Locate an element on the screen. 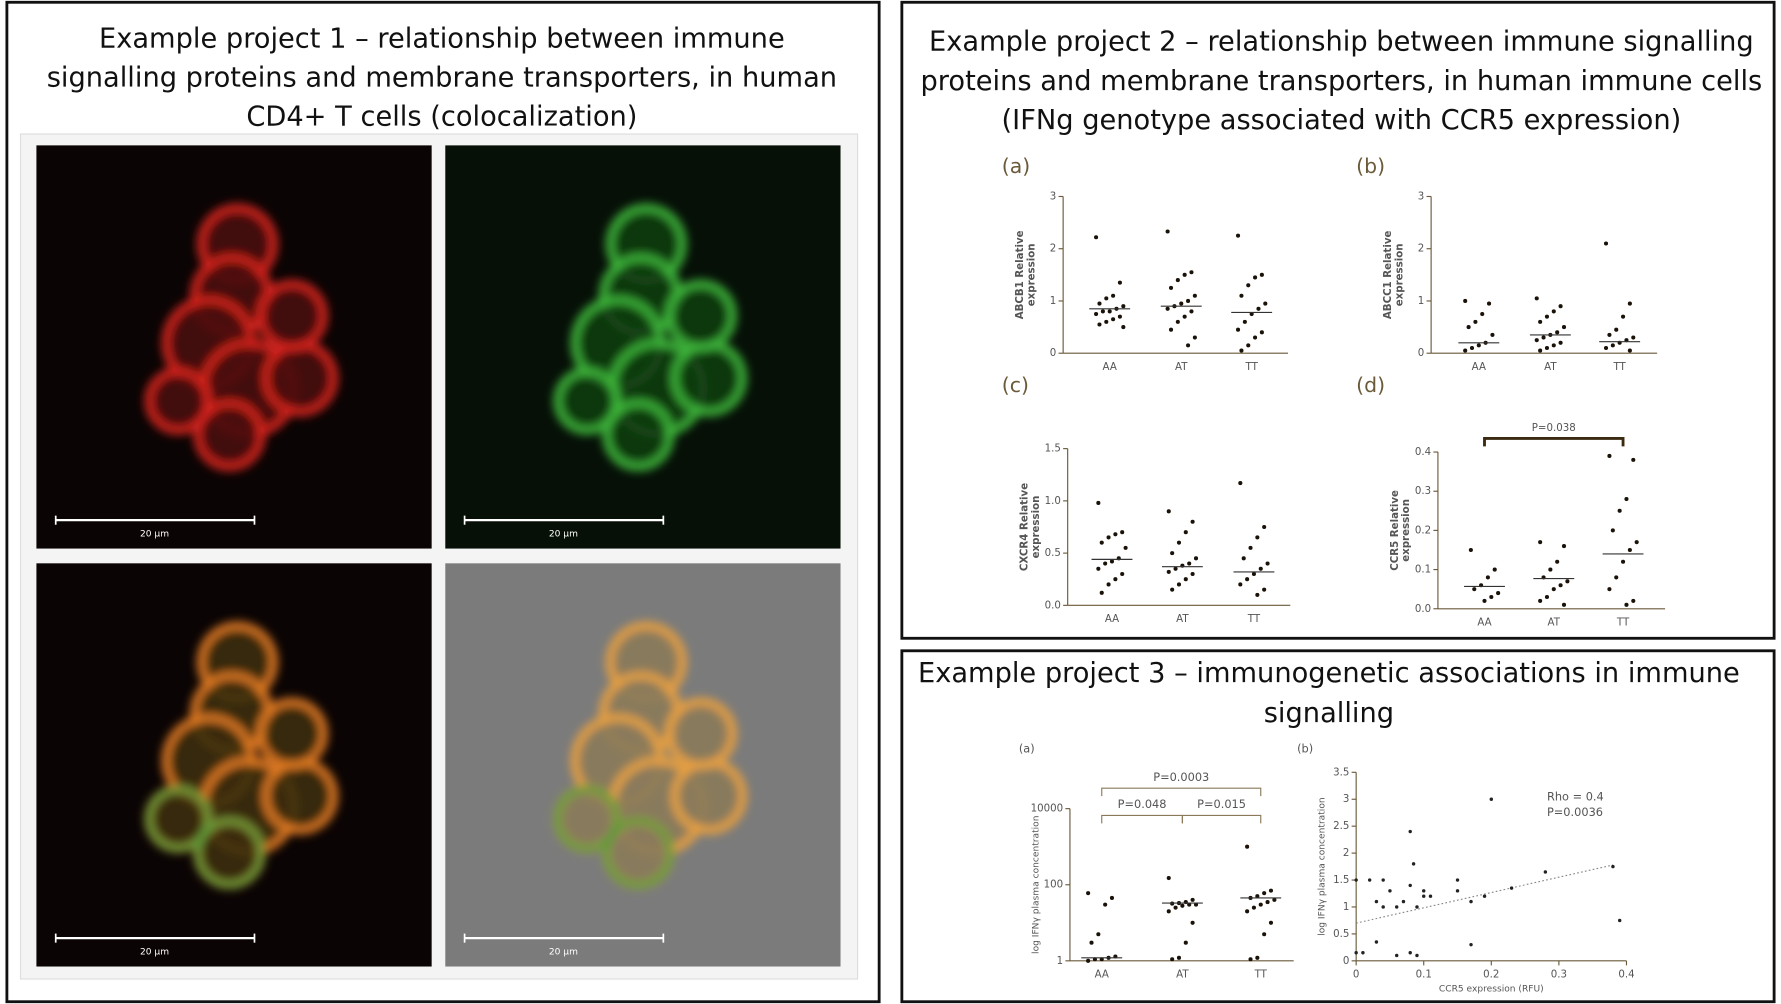  y-tick-label: 2 is located at coordinates (1346, 853).